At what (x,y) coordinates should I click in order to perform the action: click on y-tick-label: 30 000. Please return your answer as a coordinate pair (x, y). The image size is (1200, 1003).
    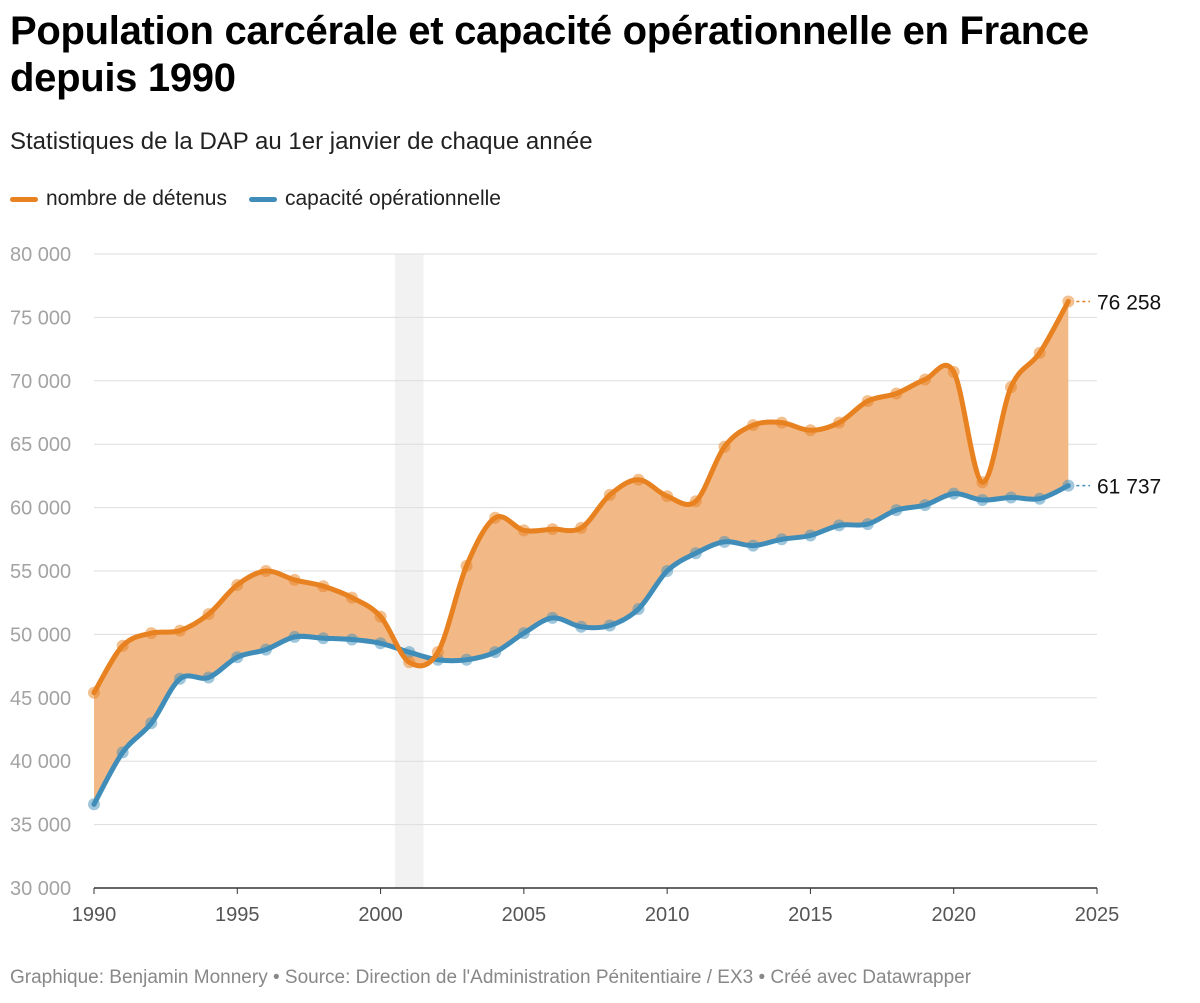
    Looking at the image, I should click on (40, 889).